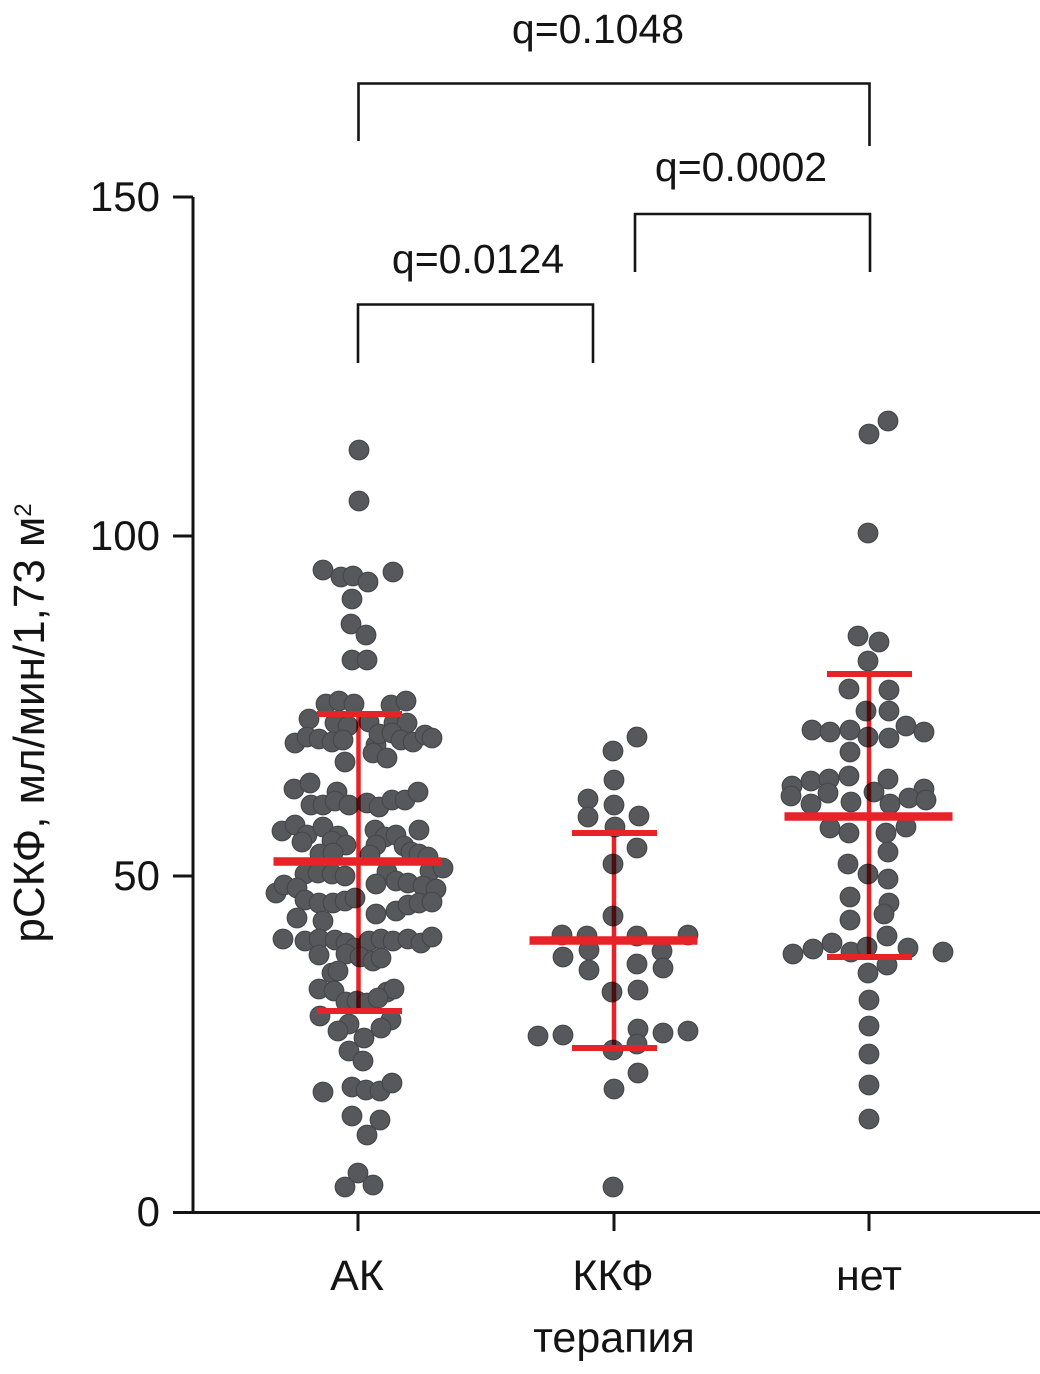 This screenshot has width=1040, height=1374. I want to click on svg-text: q=0.0124, so click(478, 259).